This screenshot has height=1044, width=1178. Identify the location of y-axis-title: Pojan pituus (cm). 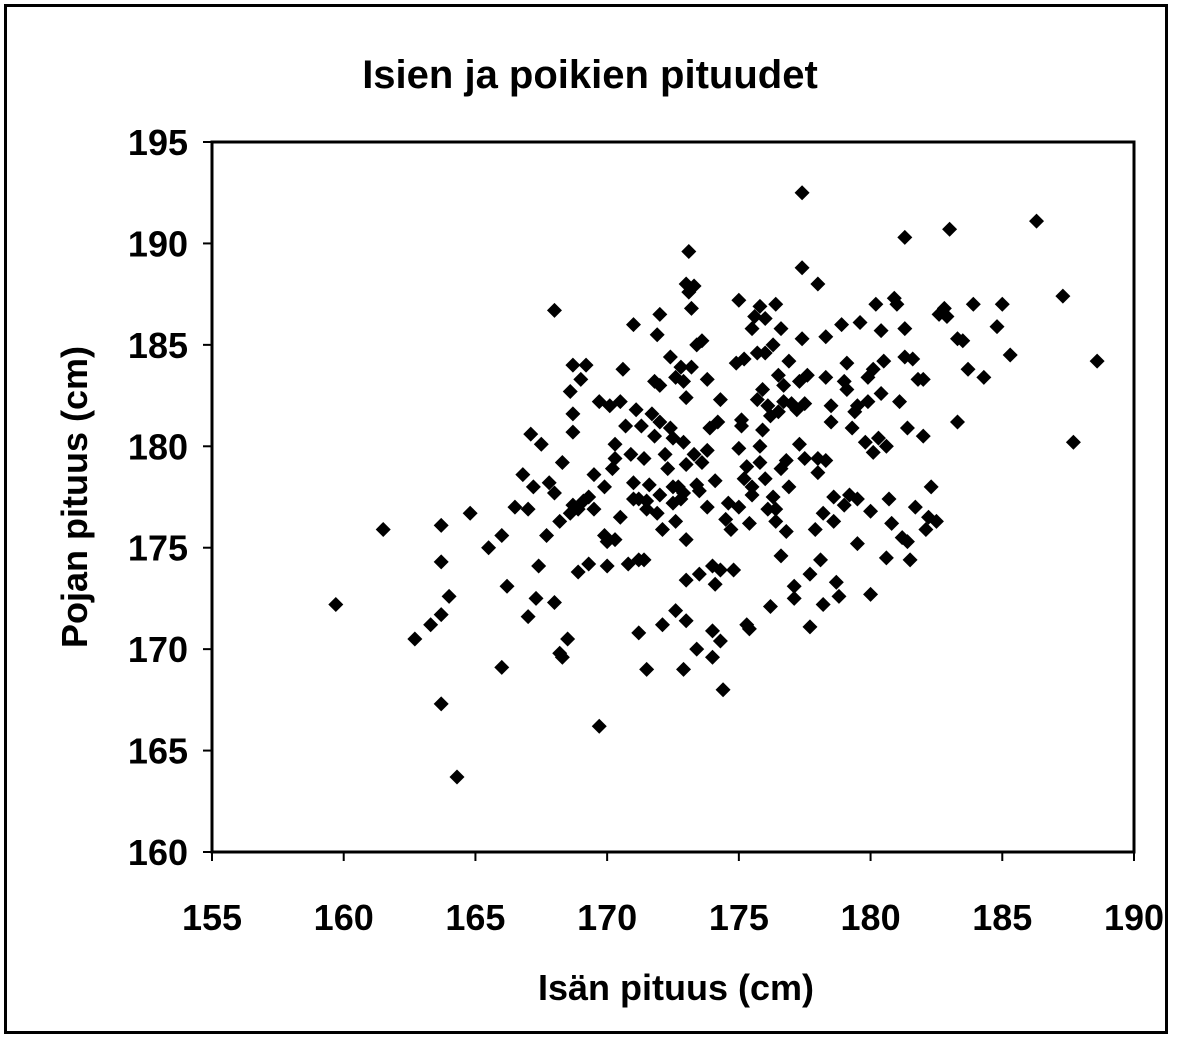
(74, 497).